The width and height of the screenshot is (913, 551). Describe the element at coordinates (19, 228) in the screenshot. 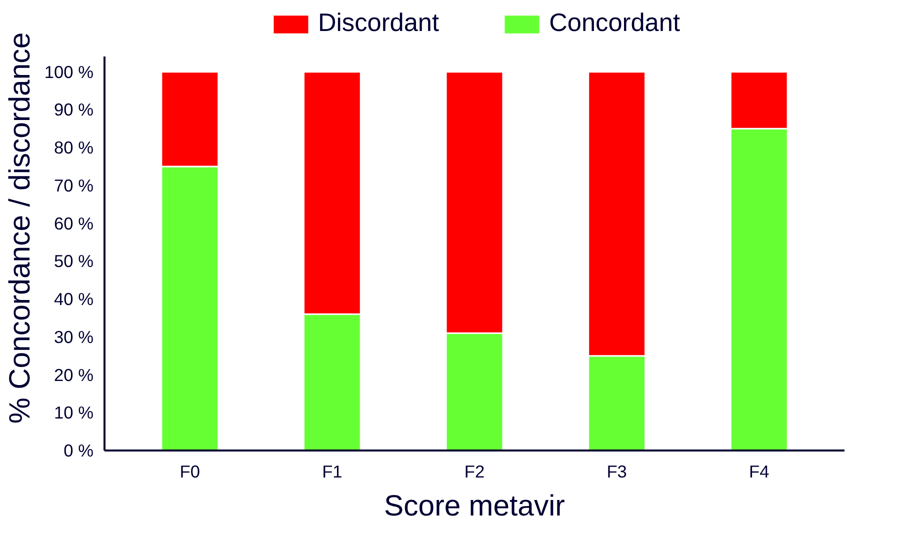

I see `y-axis-title: % Concordance / discordance` at that location.